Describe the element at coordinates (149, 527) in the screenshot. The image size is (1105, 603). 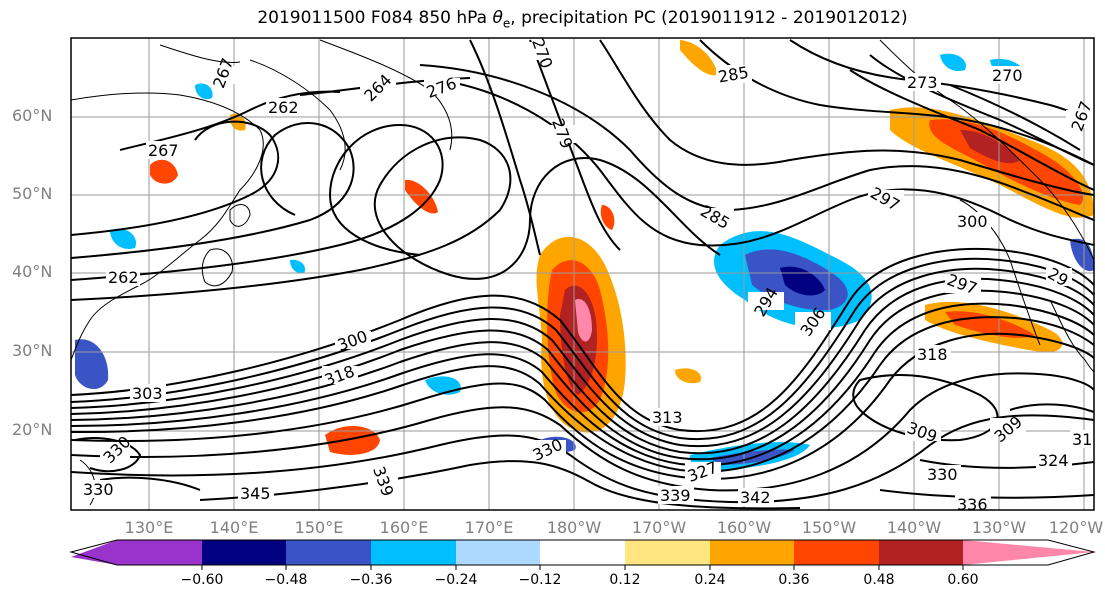
I see `lon-label: 130°E` at that location.